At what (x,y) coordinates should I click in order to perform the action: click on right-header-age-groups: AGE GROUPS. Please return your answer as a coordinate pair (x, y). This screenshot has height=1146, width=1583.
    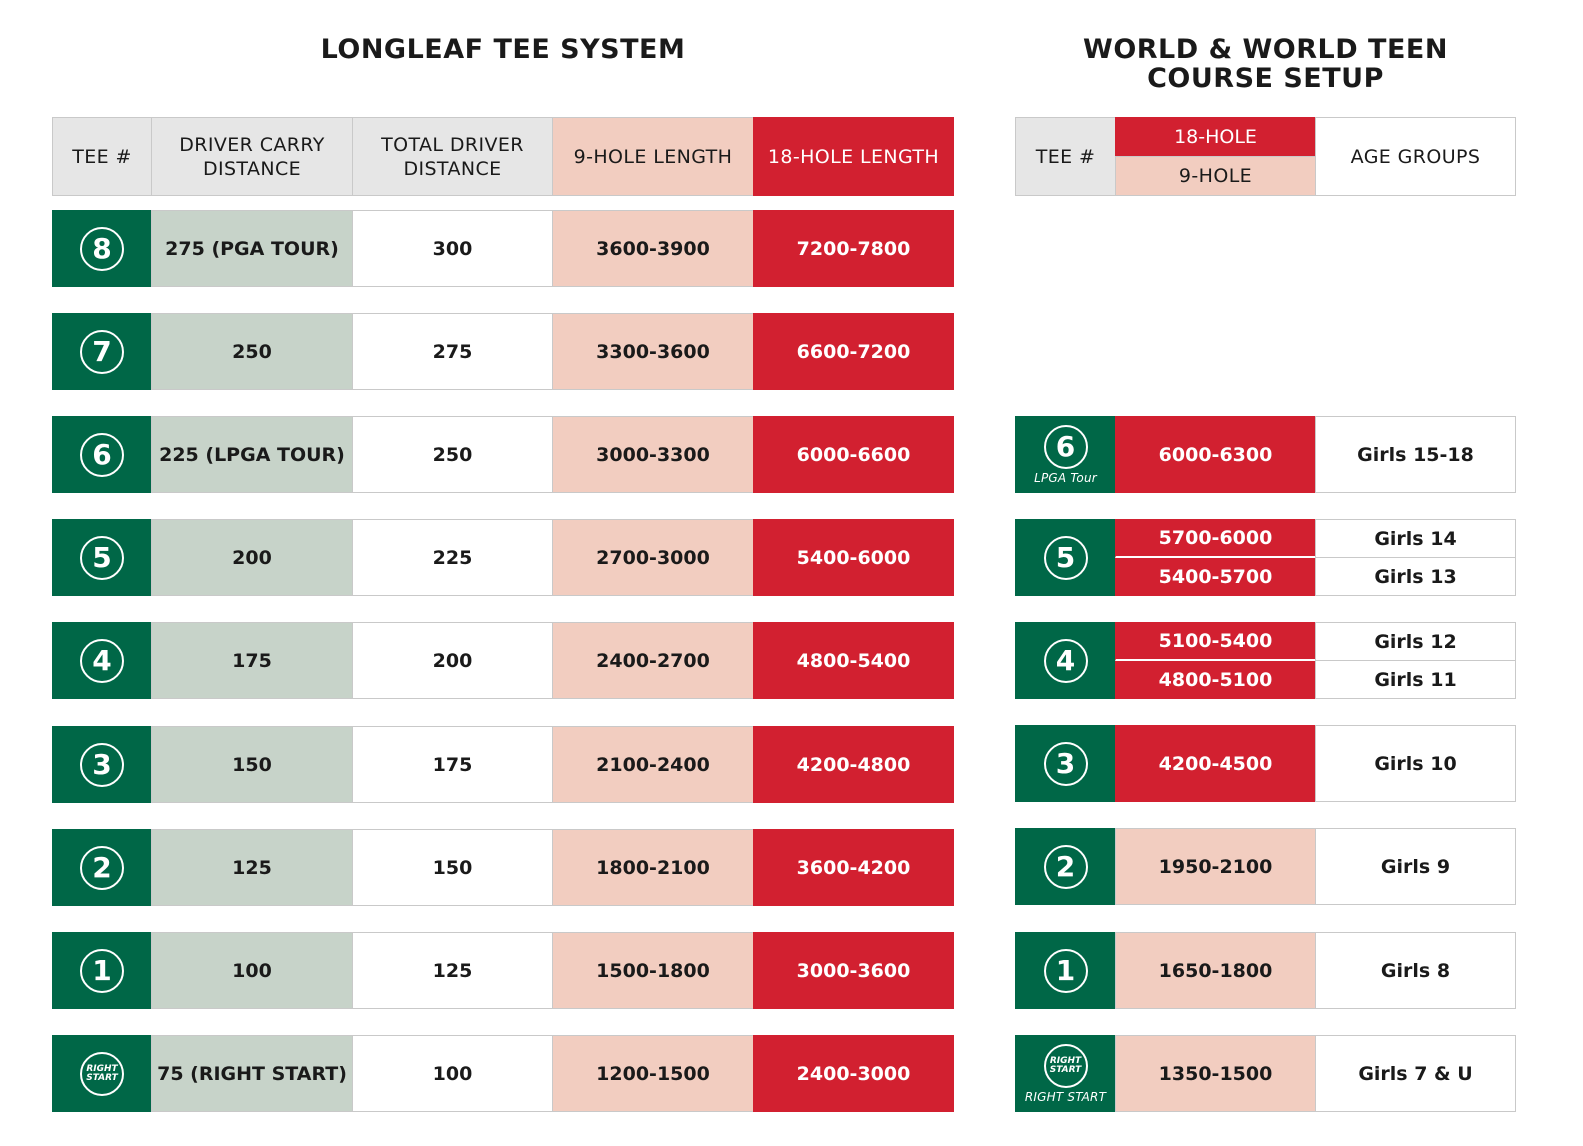
    Looking at the image, I should click on (1415, 156).